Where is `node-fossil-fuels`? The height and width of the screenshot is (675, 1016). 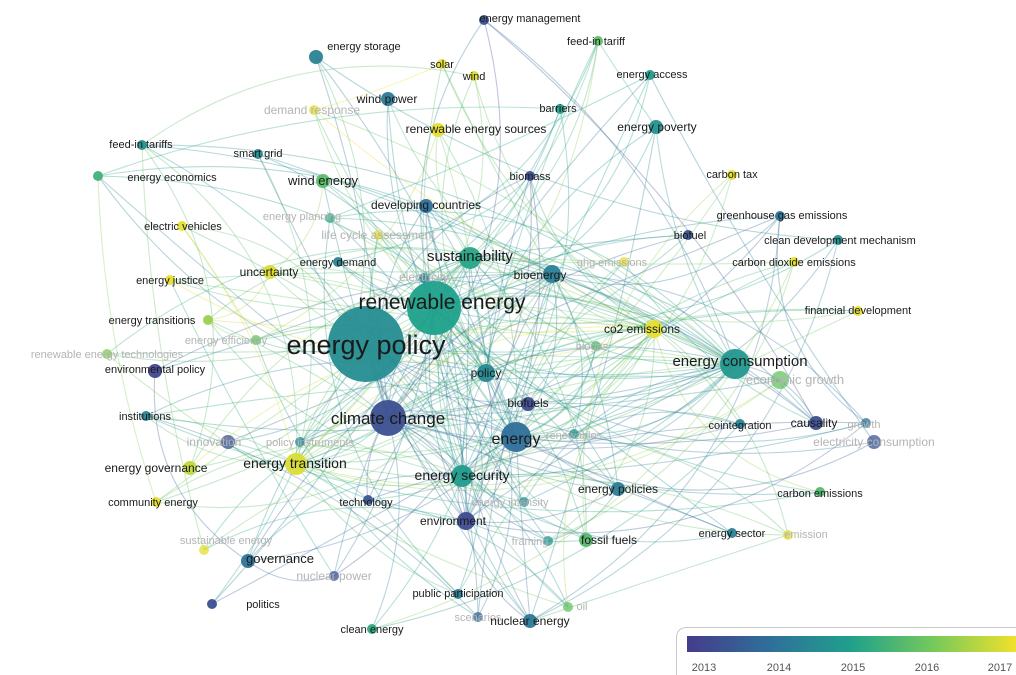
node-fossil-fuels is located at coordinates (586, 540).